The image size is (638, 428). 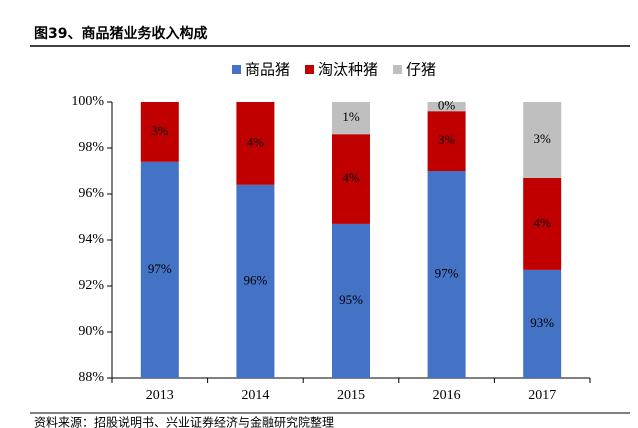 What do you see at coordinates (91, 147) in the screenshot?
I see `y-tick-label: 98%` at bounding box center [91, 147].